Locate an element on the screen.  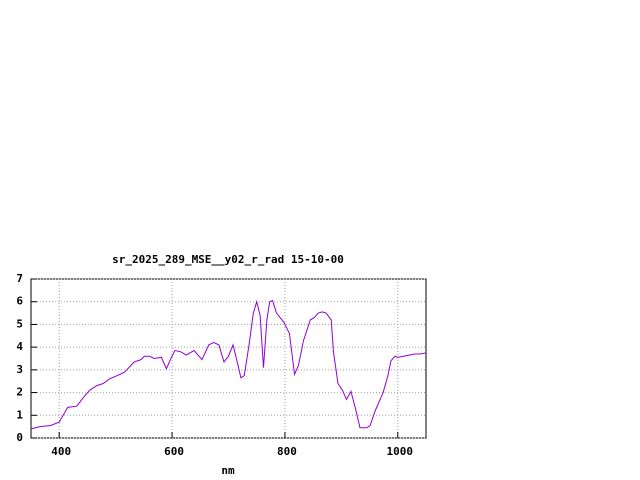
x-axis-label: nm is located at coordinates (228, 470).